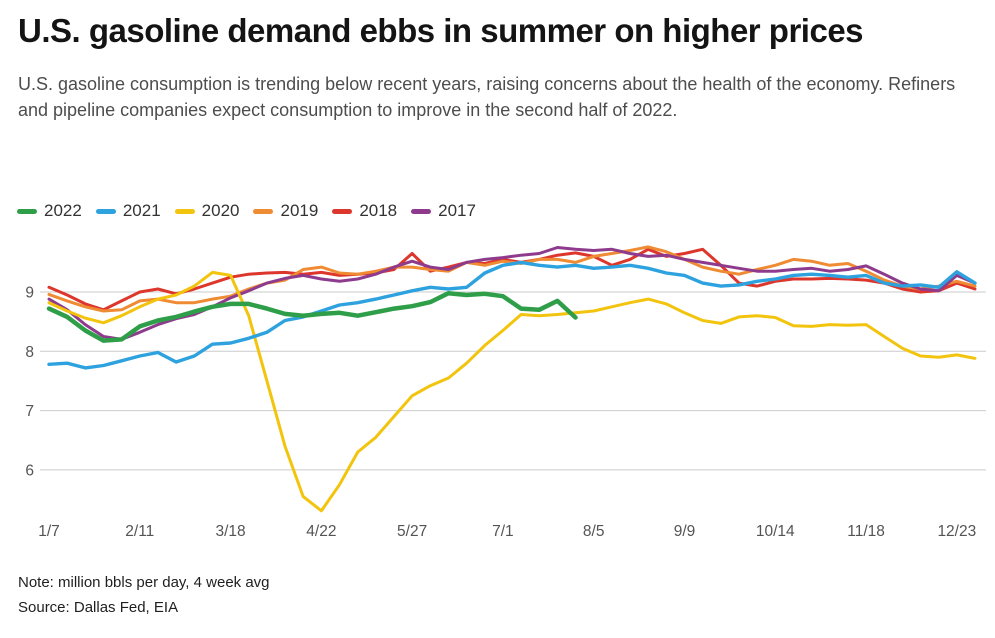  Describe the element at coordinates (63, 210) in the screenshot. I see `legend-label: 2022` at that location.